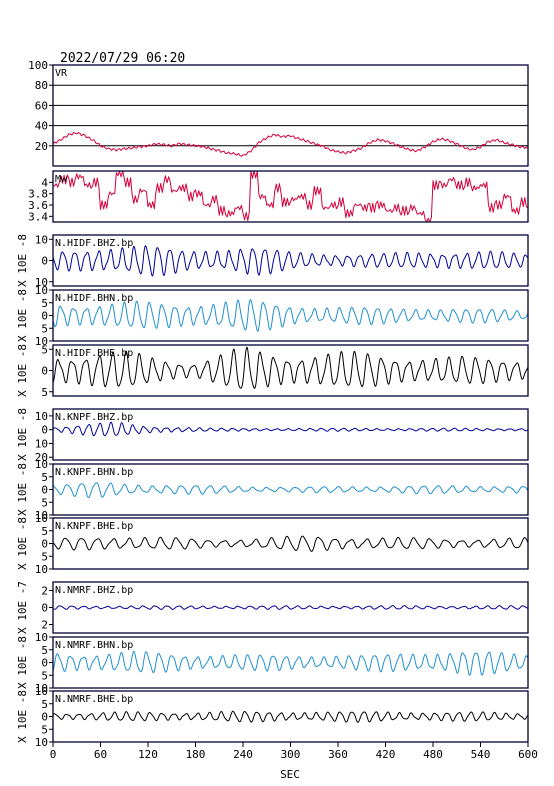 The image size is (554, 786). I want to click on panel-label: N.NMRF.BHN.bp, so click(94, 645).